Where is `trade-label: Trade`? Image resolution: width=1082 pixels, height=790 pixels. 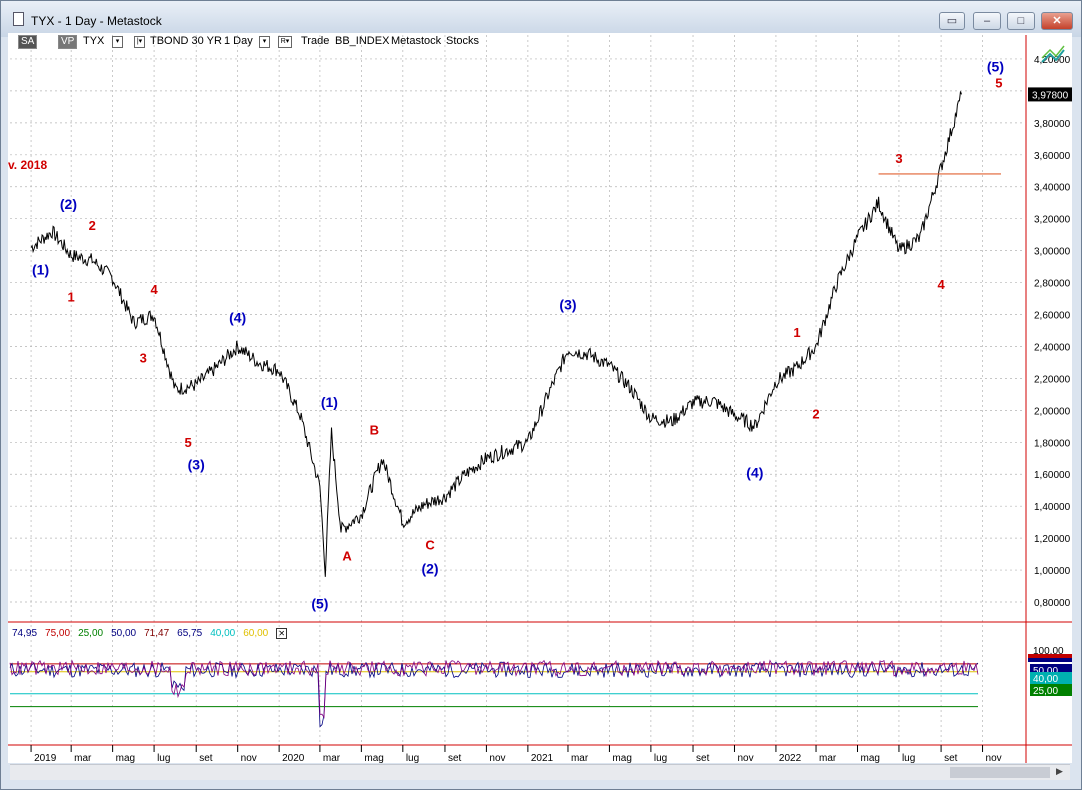 trade-label: Trade is located at coordinates (315, 41).